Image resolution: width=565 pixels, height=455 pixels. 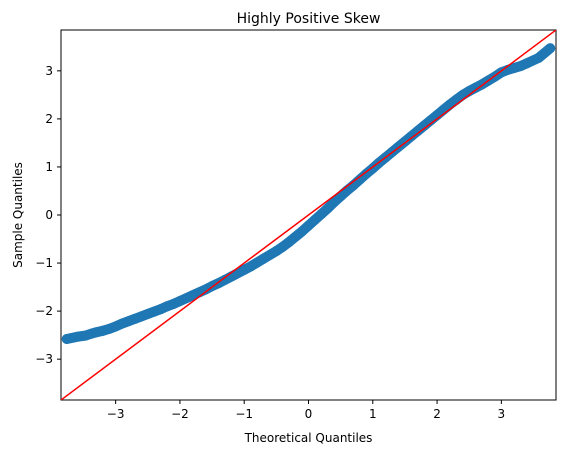 What do you see at coordinates (49, 71) in the screenshot?
I see `y-tick-label: 3` at bounding box center [49, 71].